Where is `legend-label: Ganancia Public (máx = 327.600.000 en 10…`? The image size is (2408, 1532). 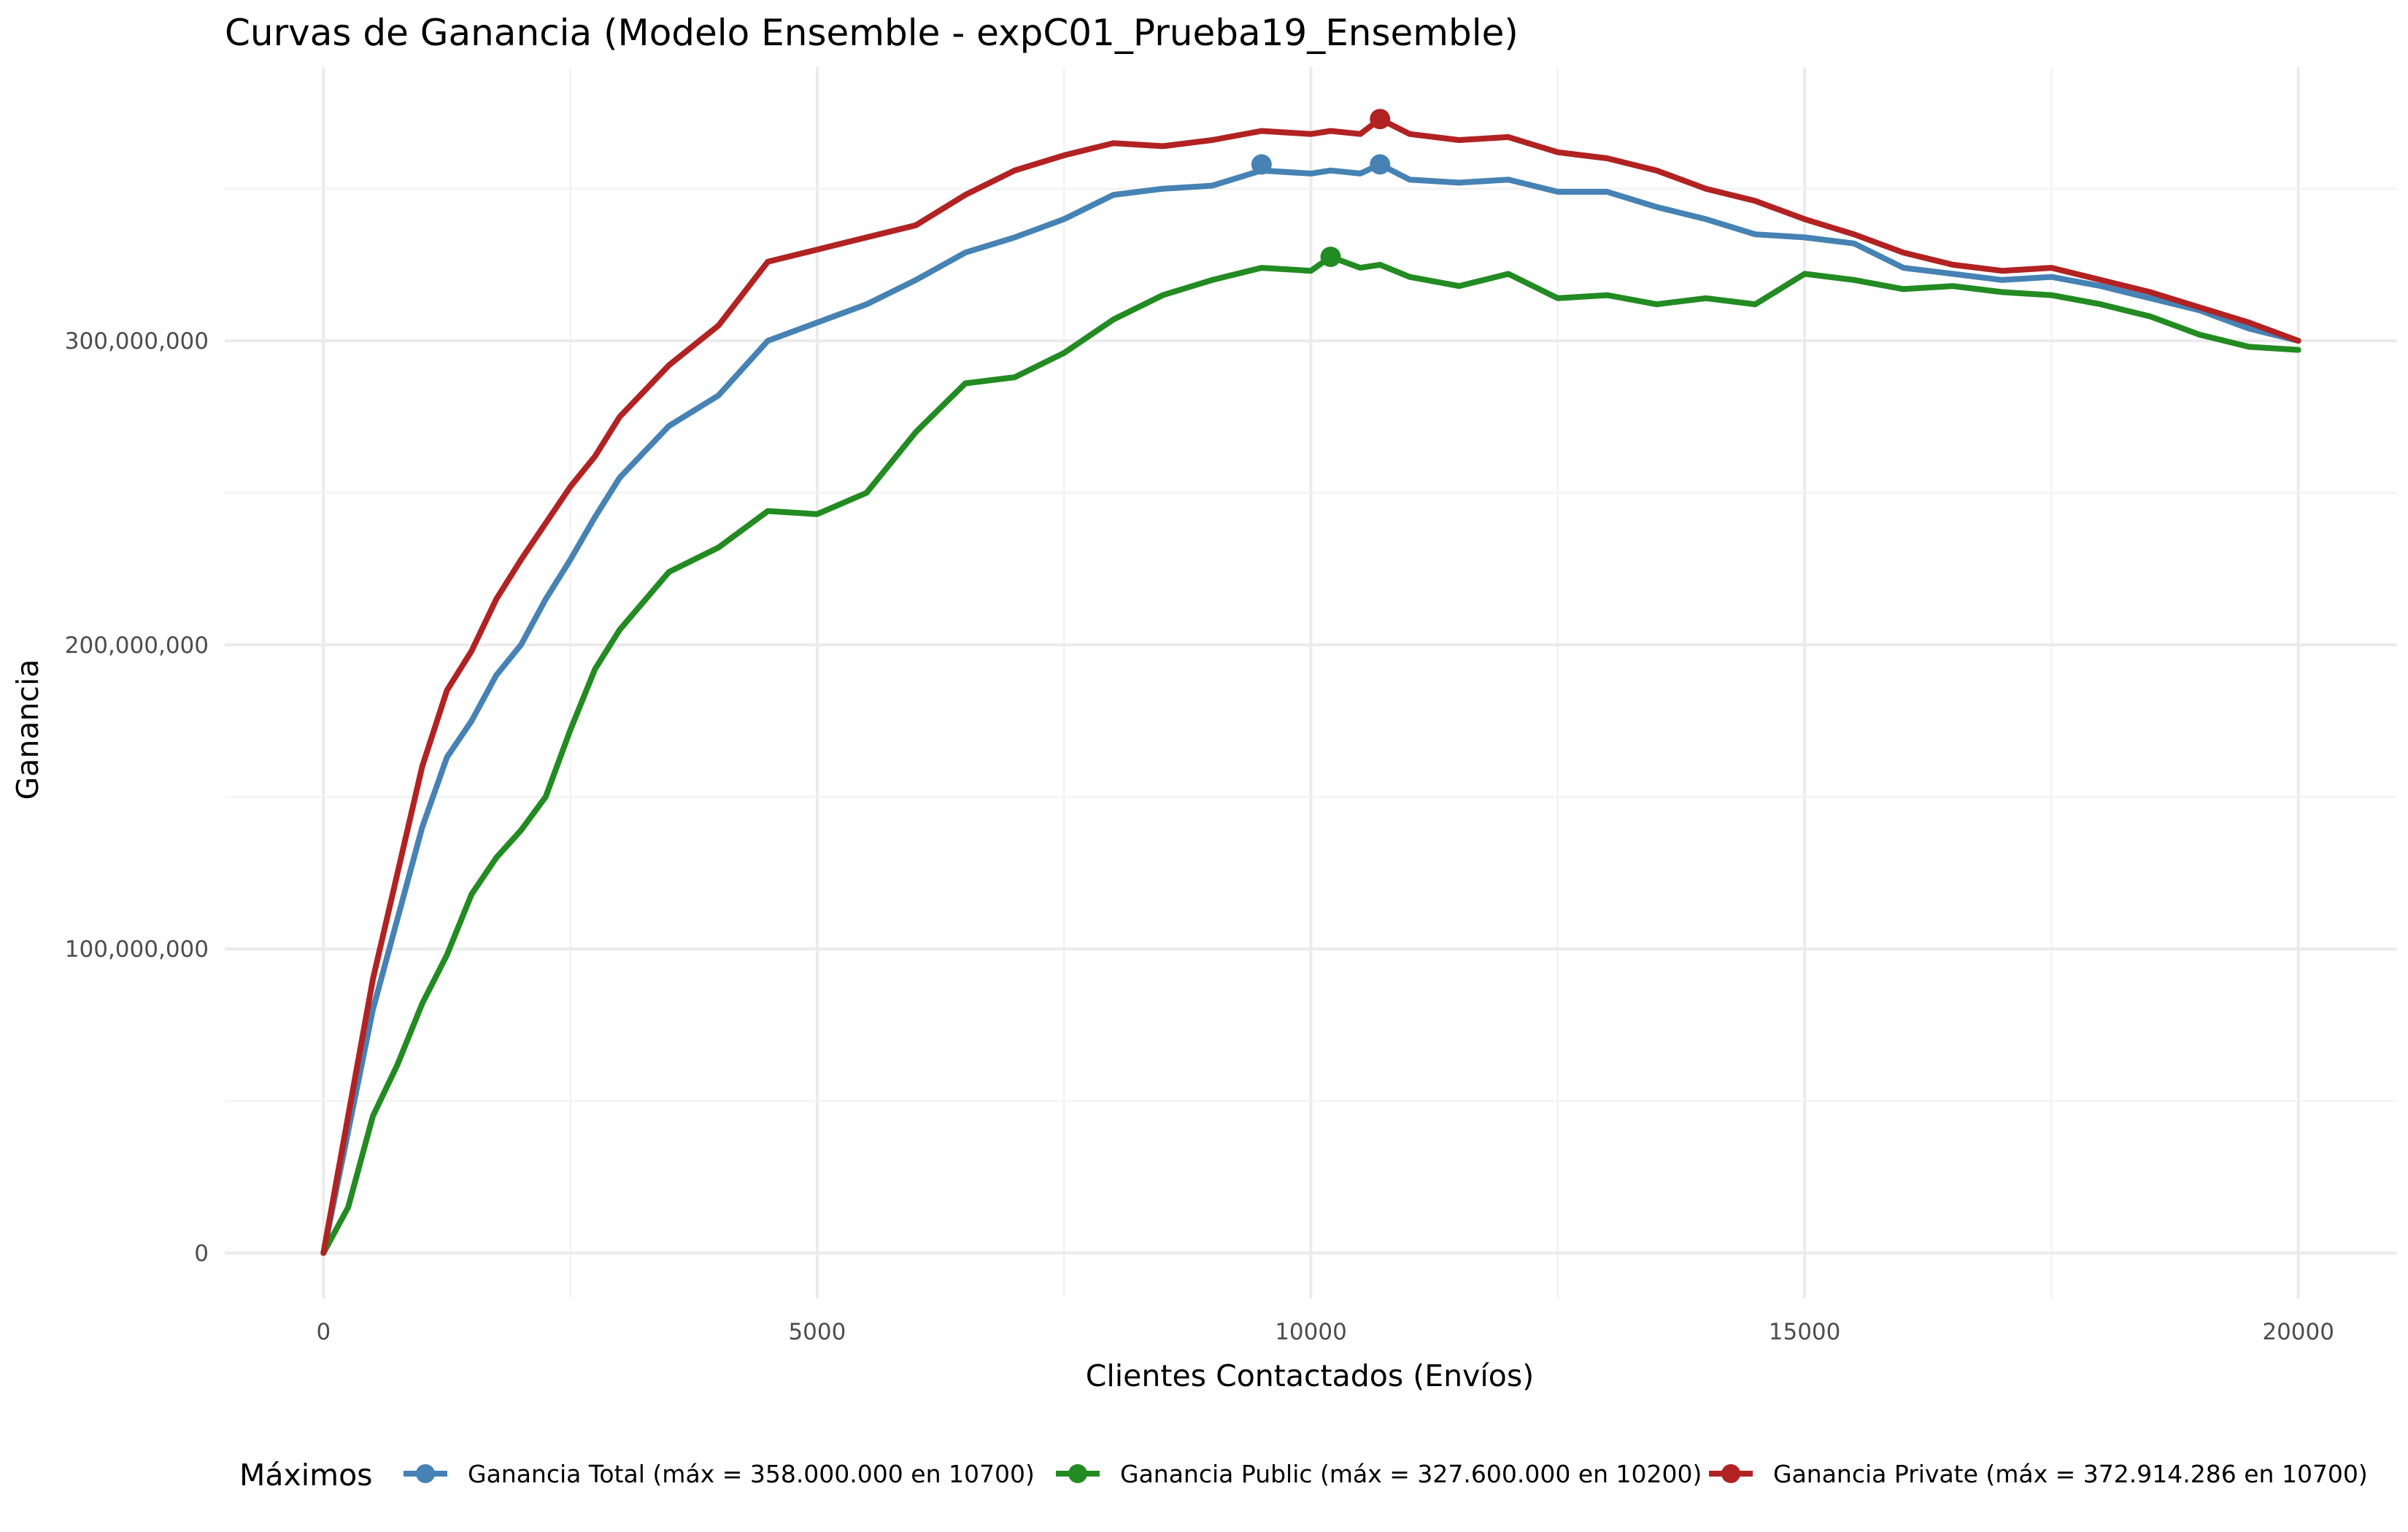
legend-label: Ganancia Public (máx = 327.600.000 en 10… is located at coordinates (1411, 1474).